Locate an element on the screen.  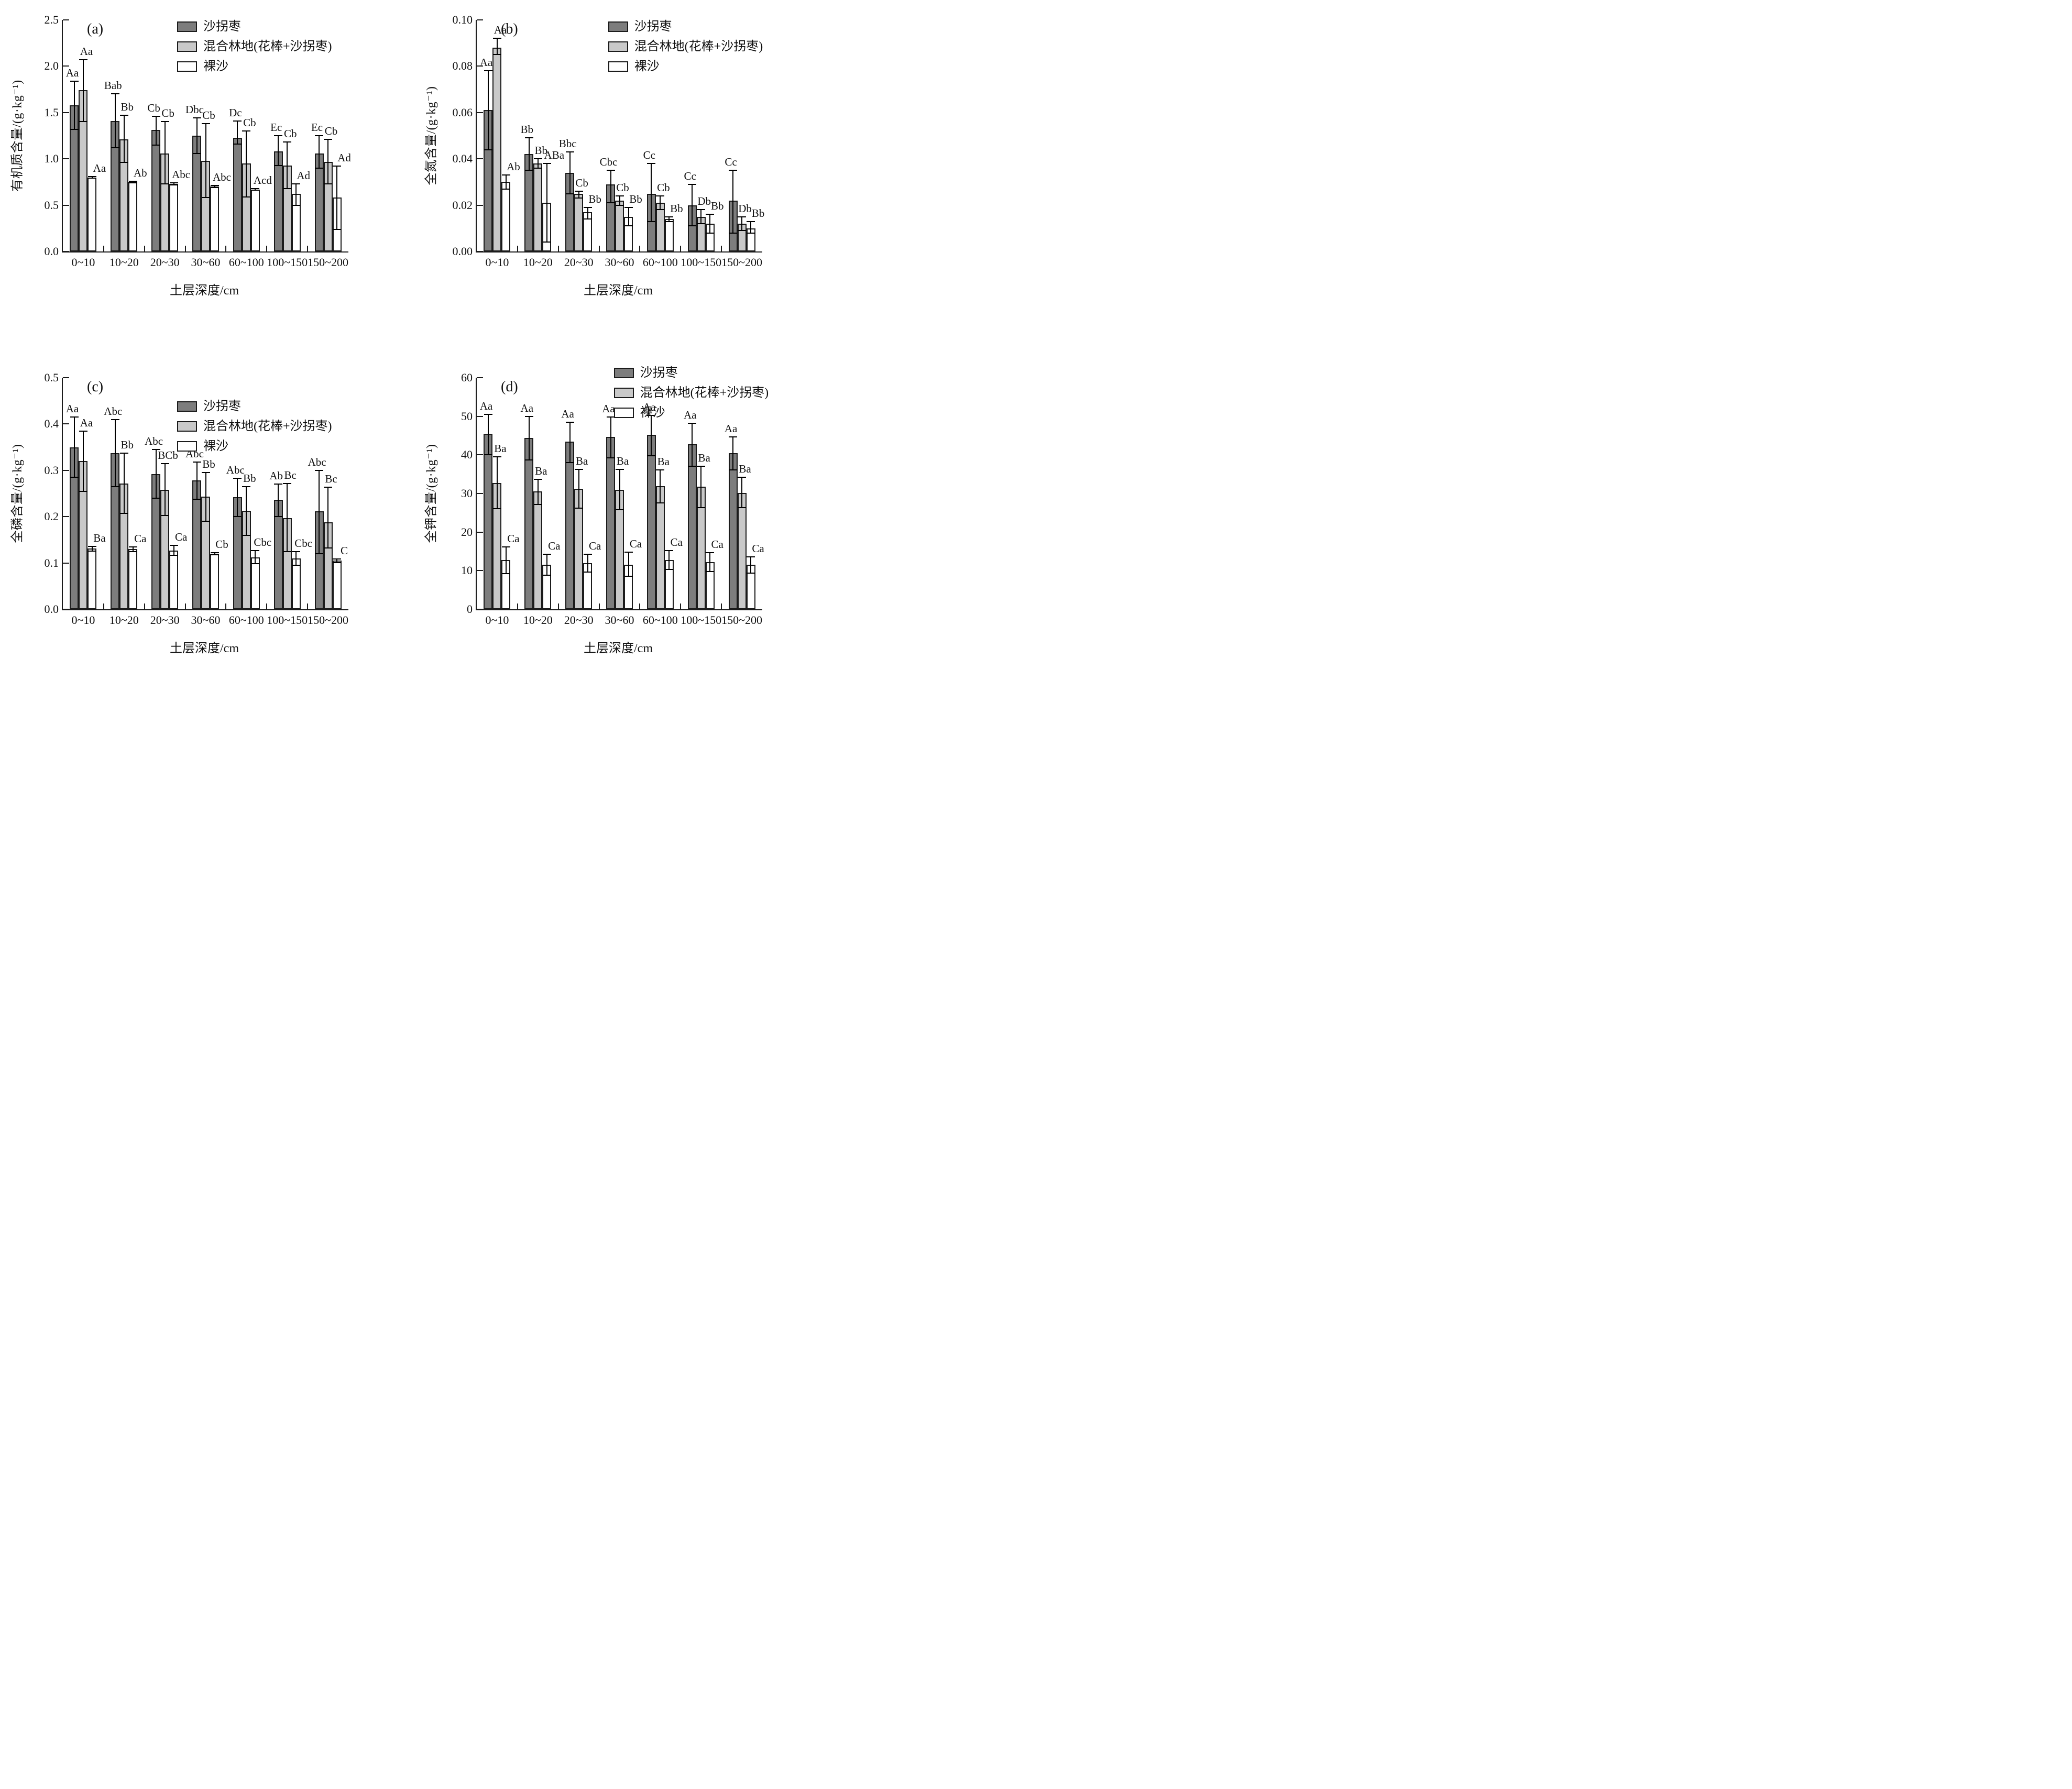
sig-label: ABa is located at coordinates (554, 155).